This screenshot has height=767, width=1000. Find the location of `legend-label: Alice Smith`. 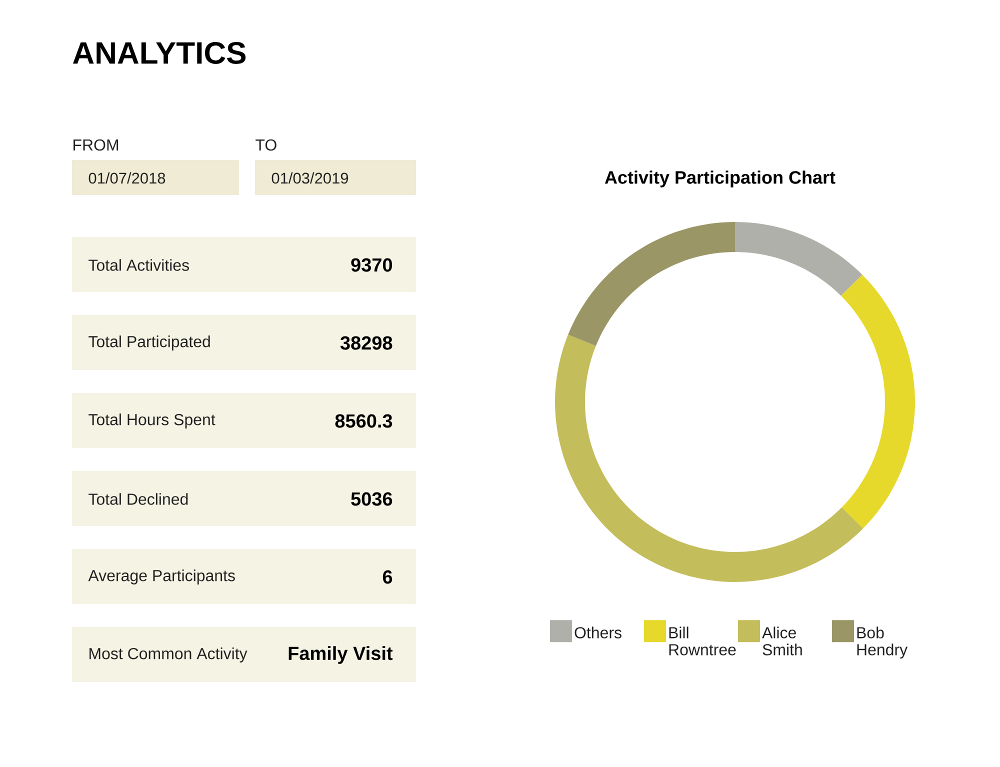

legend-label: Alice Smith is located at coordinates (782, 641).